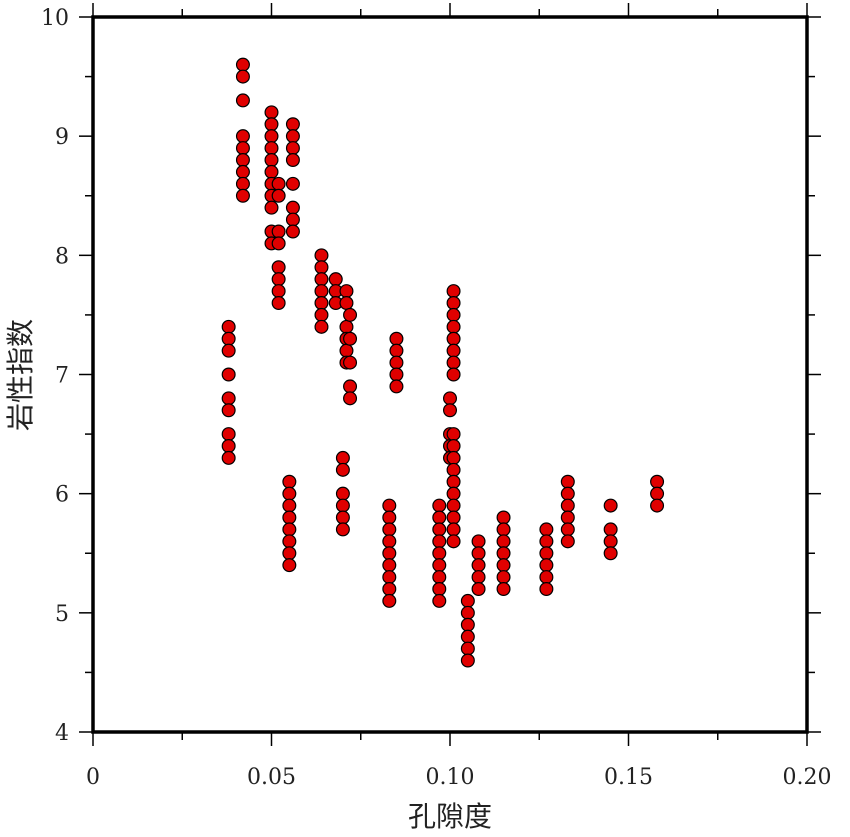 This screenshot has width=850, height=837. Describe the element at coordinates (450, 816) in the screenshot. I see `x-axis-title: 孔隙度` at that location.